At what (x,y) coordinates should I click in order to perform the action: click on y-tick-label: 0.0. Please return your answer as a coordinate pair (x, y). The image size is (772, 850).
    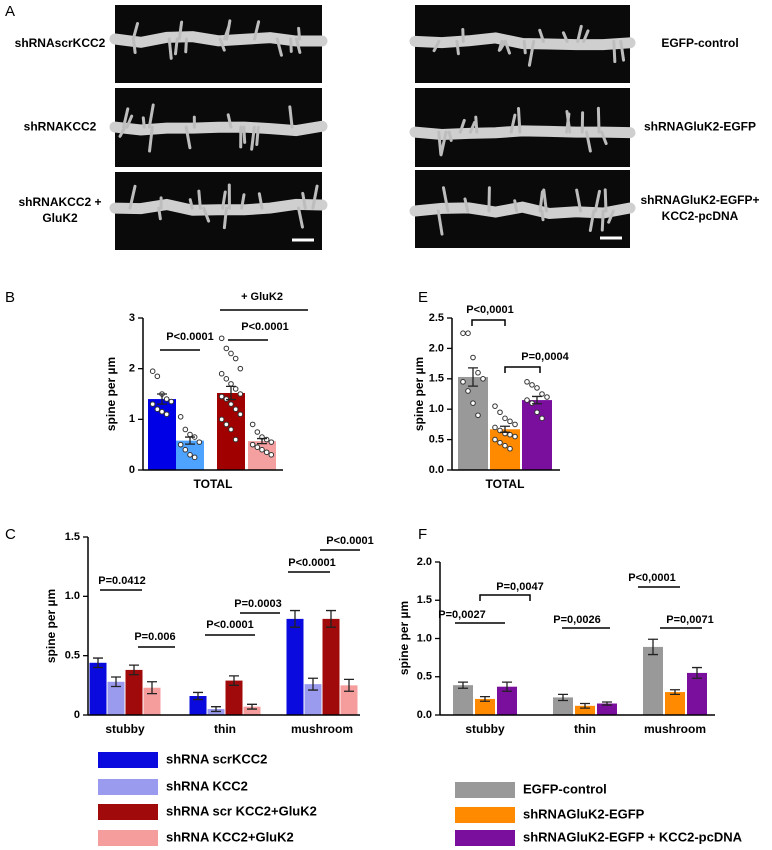
    Looking at the image, I should click on (436, 470).